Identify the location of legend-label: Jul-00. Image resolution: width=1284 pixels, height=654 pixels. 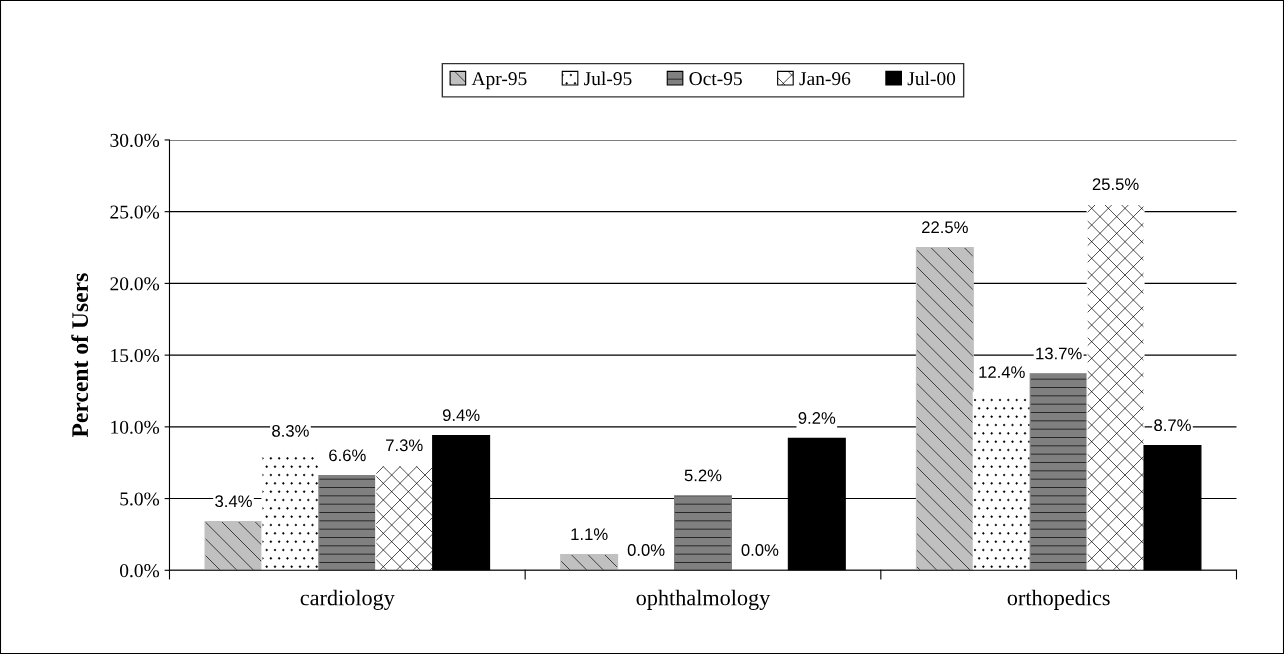
(931, 78).